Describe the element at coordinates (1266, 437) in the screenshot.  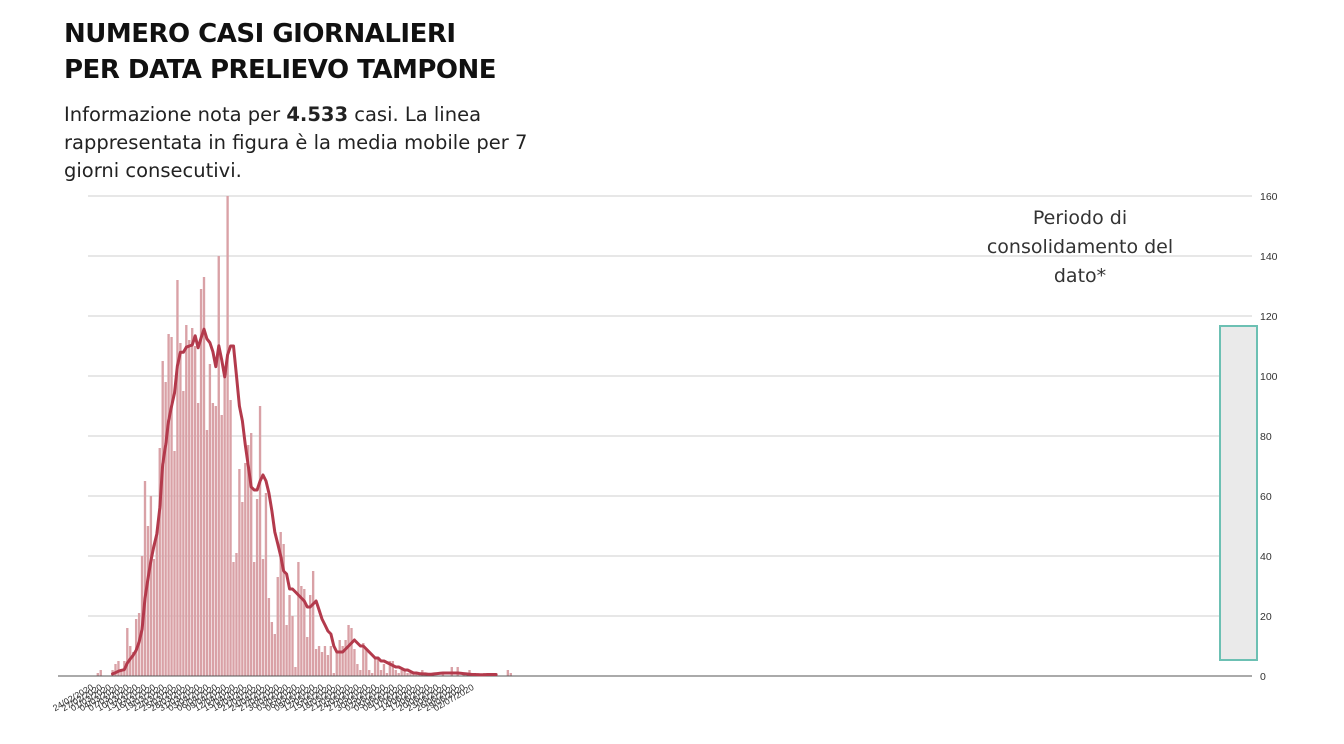
I see `y-tick-label: 80` at that location.